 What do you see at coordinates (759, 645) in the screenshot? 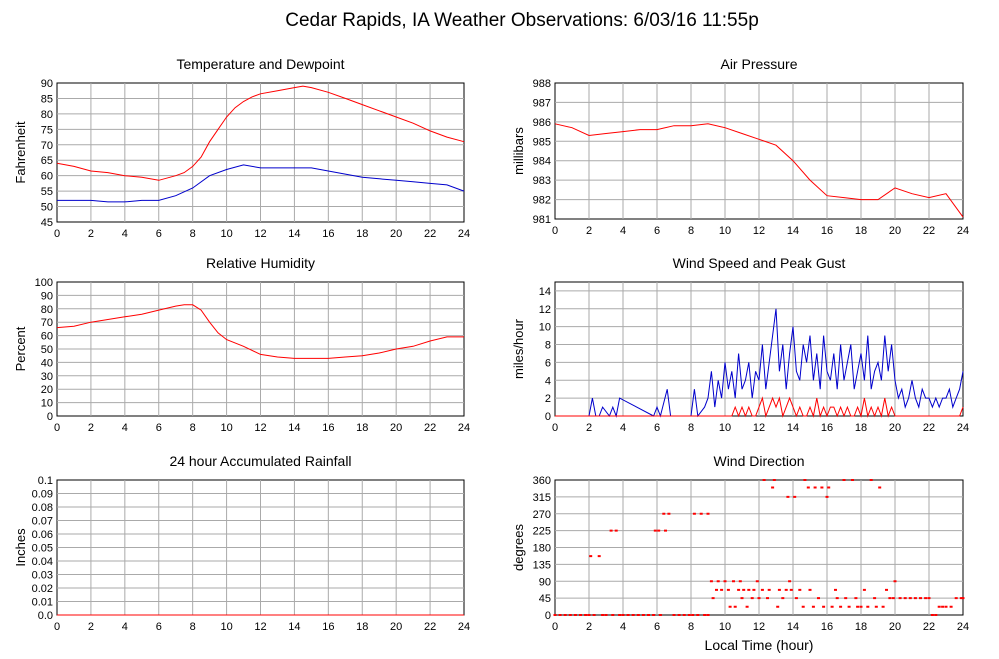
I see `direction-xlabel: Local Time (hour)` at bounding box center [759, 645].